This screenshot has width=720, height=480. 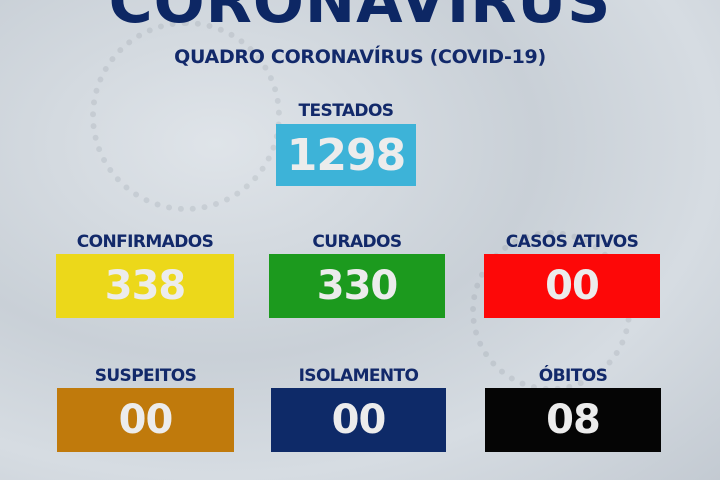 What do you see at coordinates (346, 111) in the screenshot?
I see `testados-label: TESTADOS` at bounding box center [346, 111].